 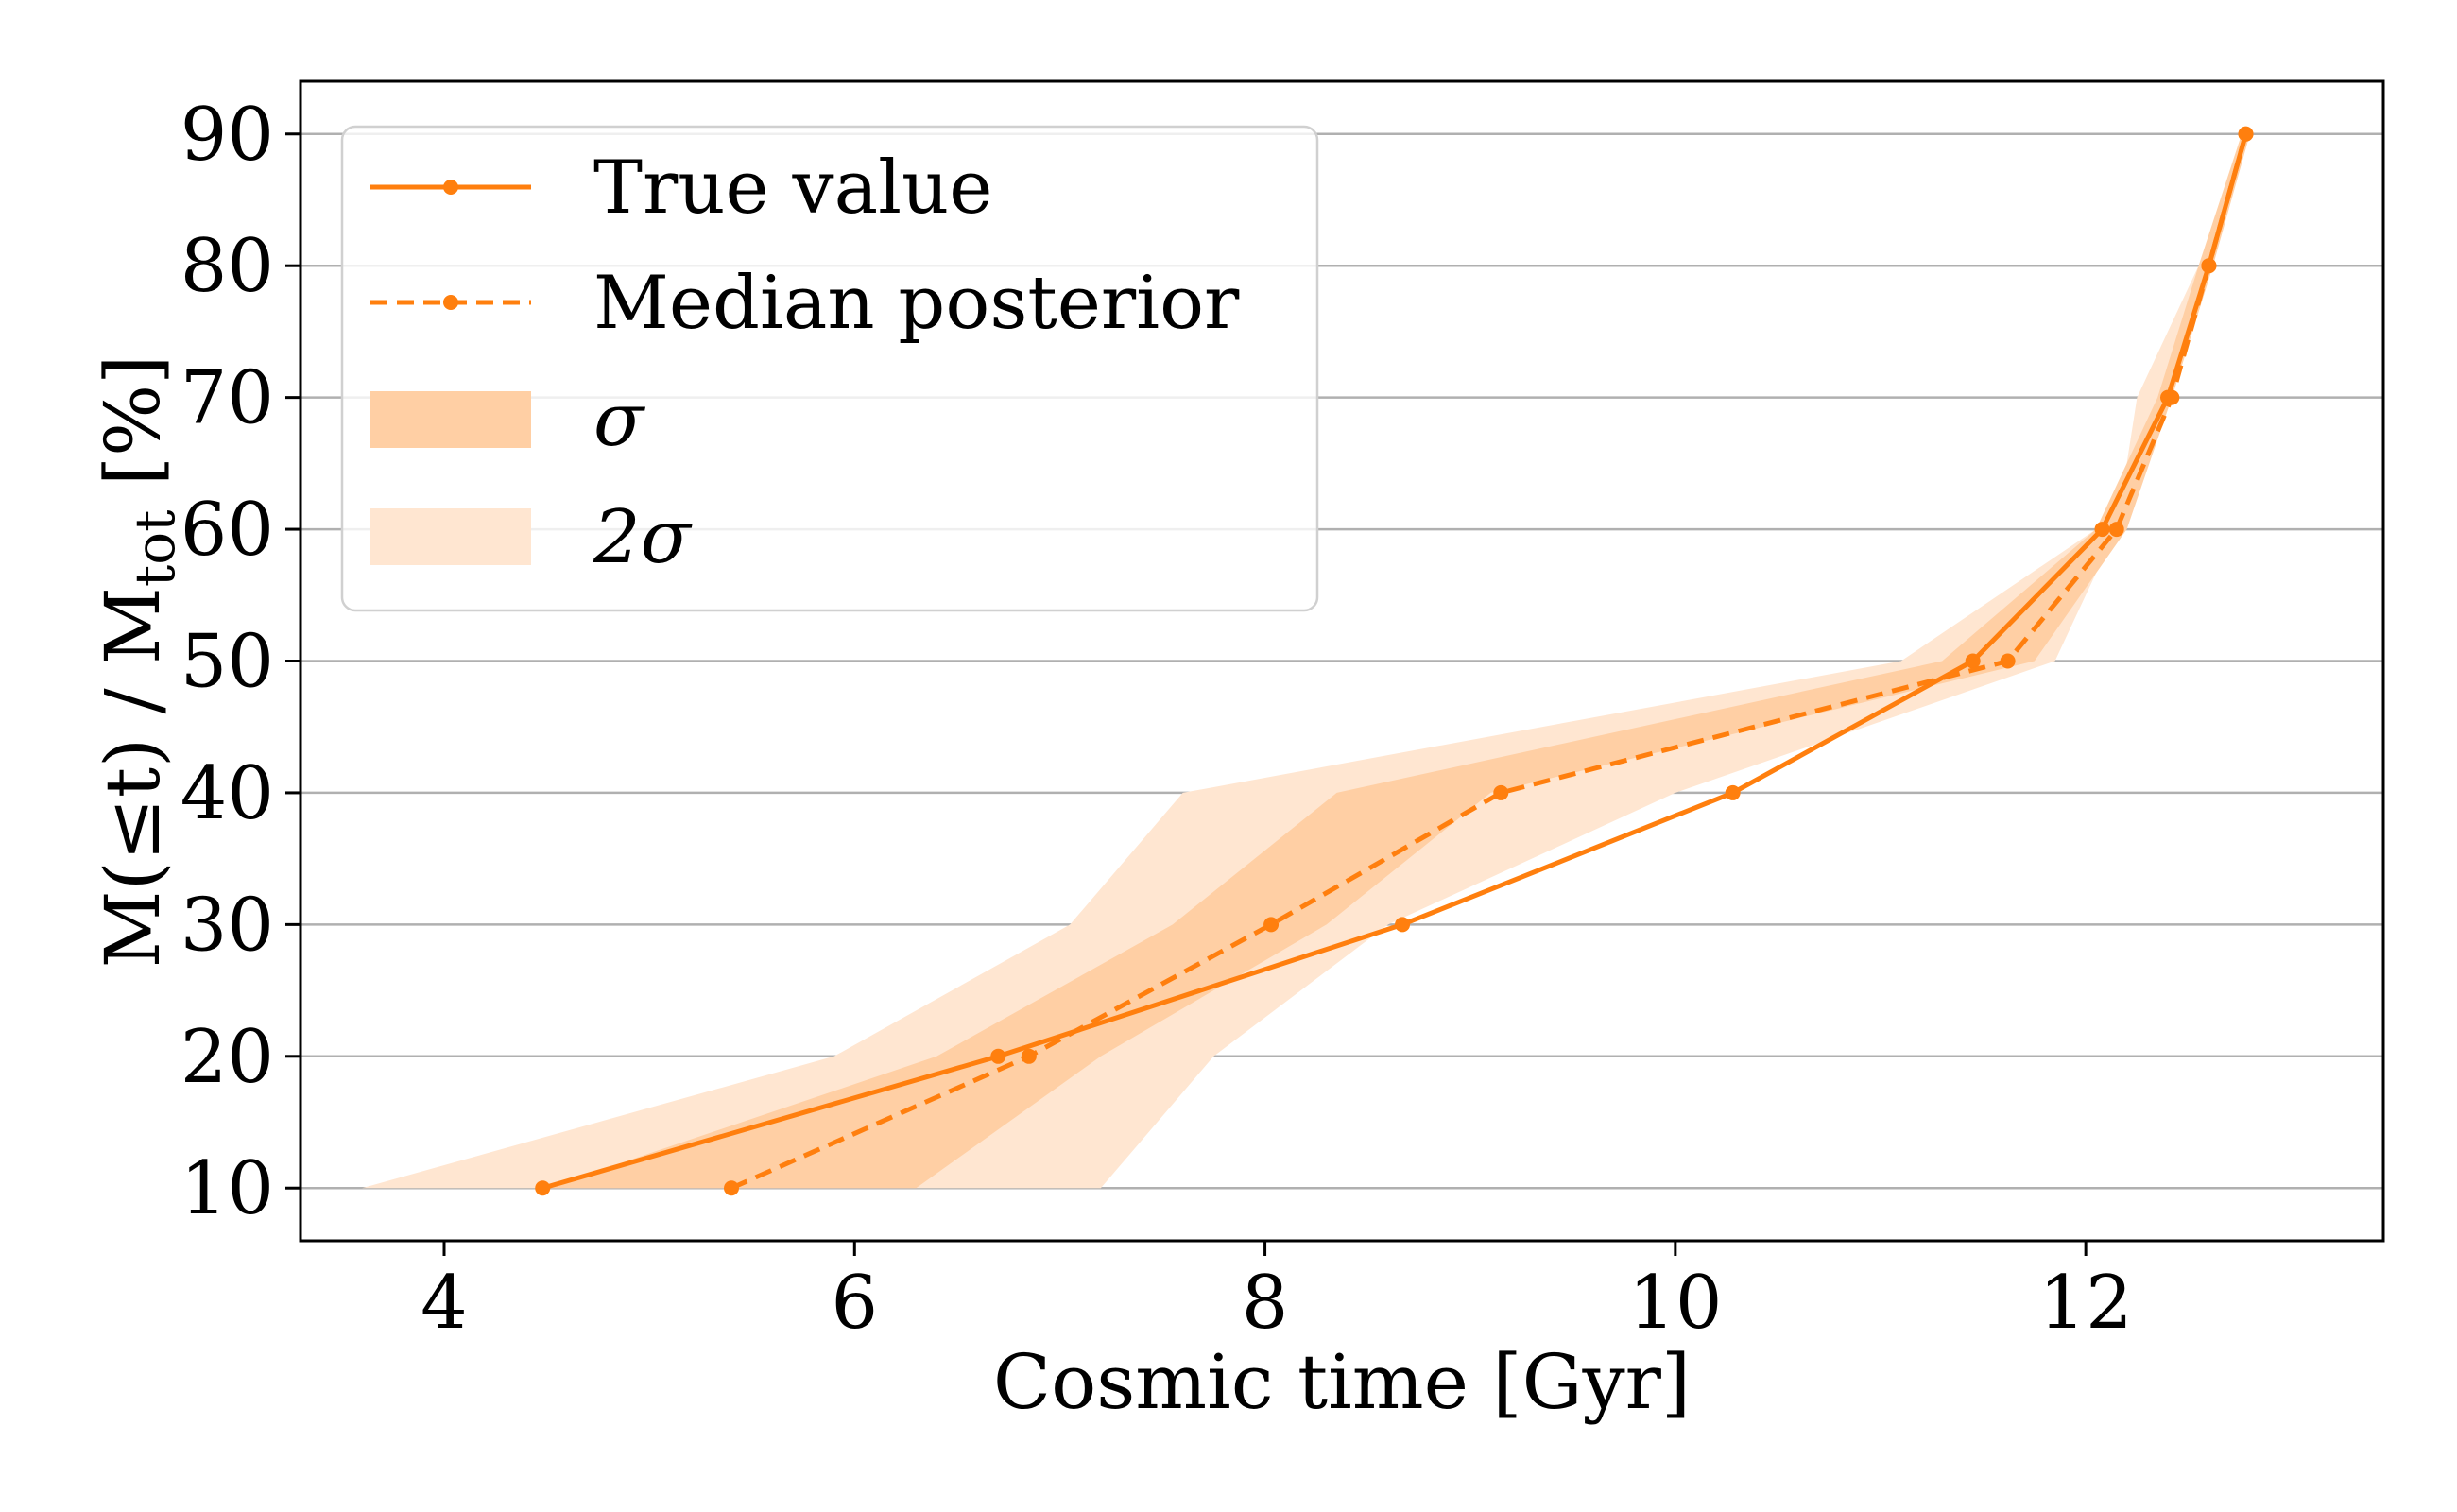 What do you see at coordinates (227, 662) in the screenshot?
I see `y-tick-label-4: 50` at bounding box center [227, 662].